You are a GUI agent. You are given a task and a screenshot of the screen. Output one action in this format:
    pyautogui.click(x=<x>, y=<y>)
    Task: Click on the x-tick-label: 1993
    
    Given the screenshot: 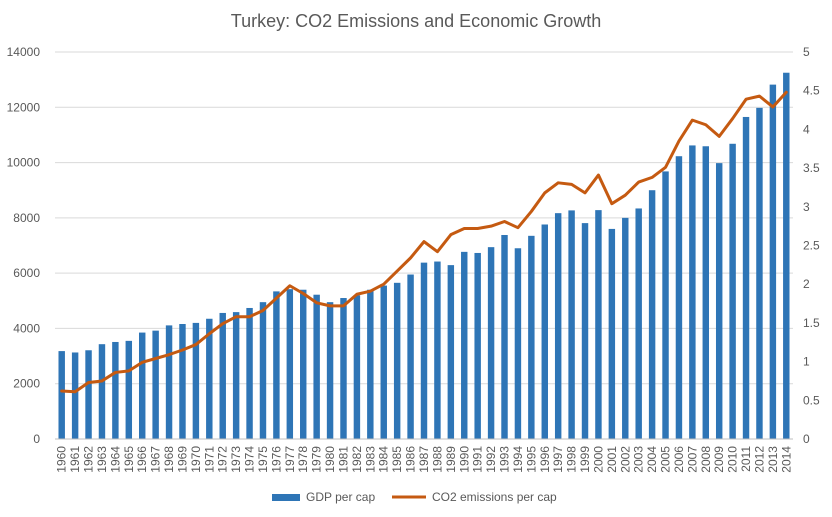 What is the action you would take?
    pyautogui.click(x=505, y=459)
    